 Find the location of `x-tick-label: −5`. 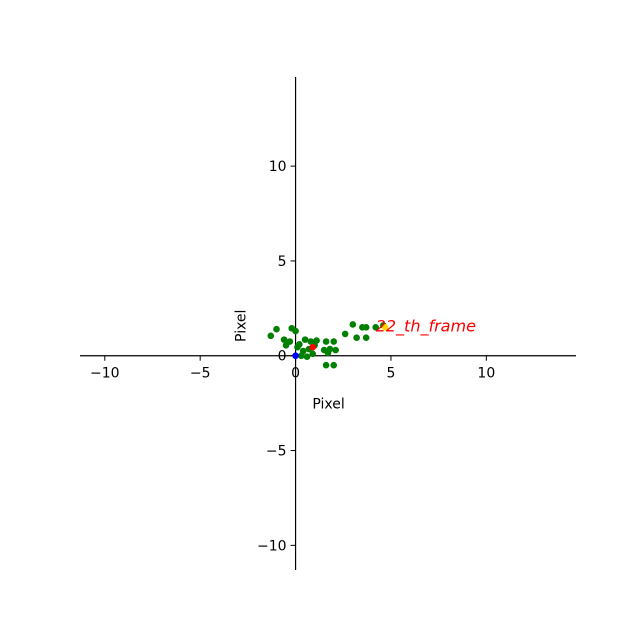

x-tick-label: −5 is located at coordinates (200, 374).